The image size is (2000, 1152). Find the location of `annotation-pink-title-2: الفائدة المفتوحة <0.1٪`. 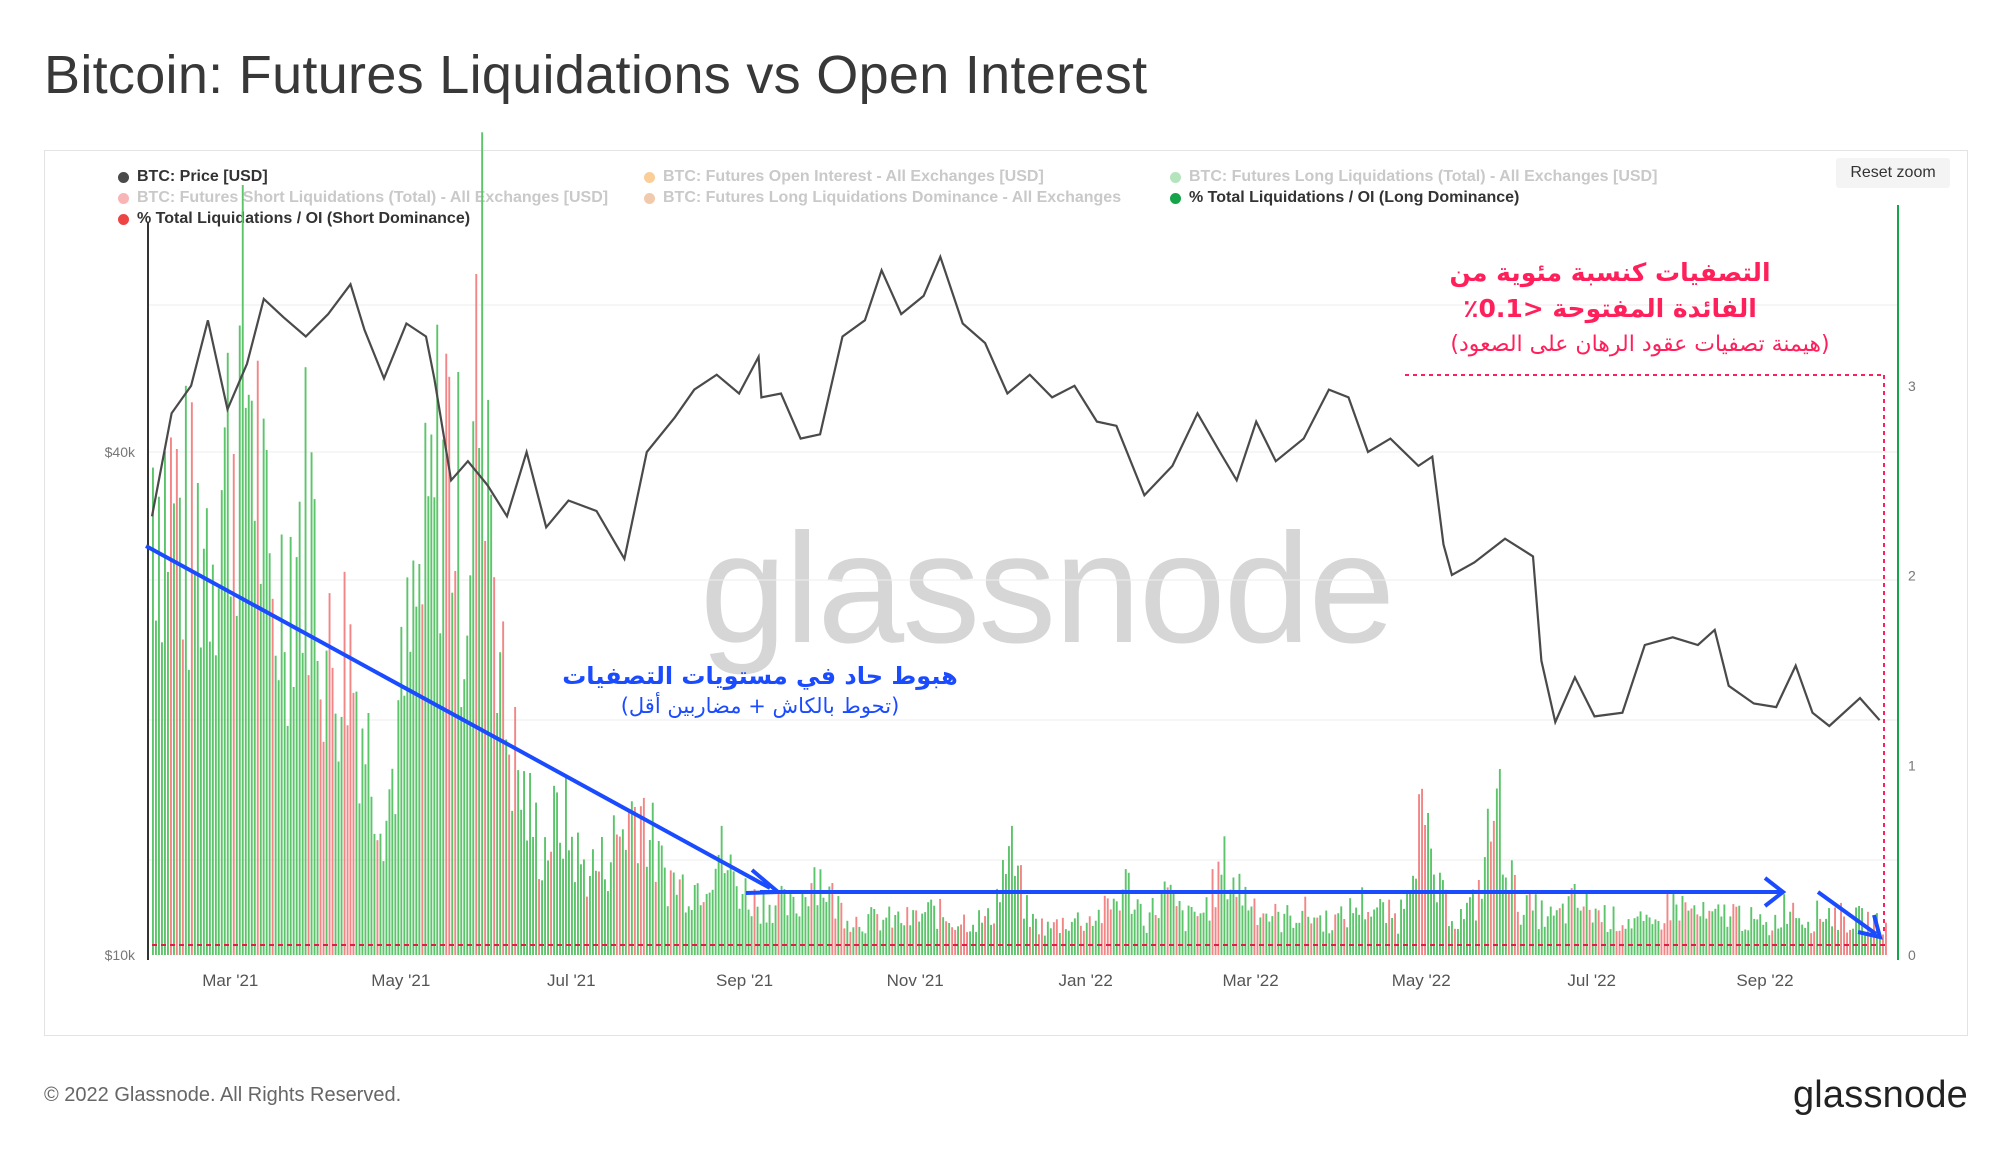

annotation-pink-title-2: الفائدة المفتوحة <0.1٪ is located at coordinates (1610, 308).